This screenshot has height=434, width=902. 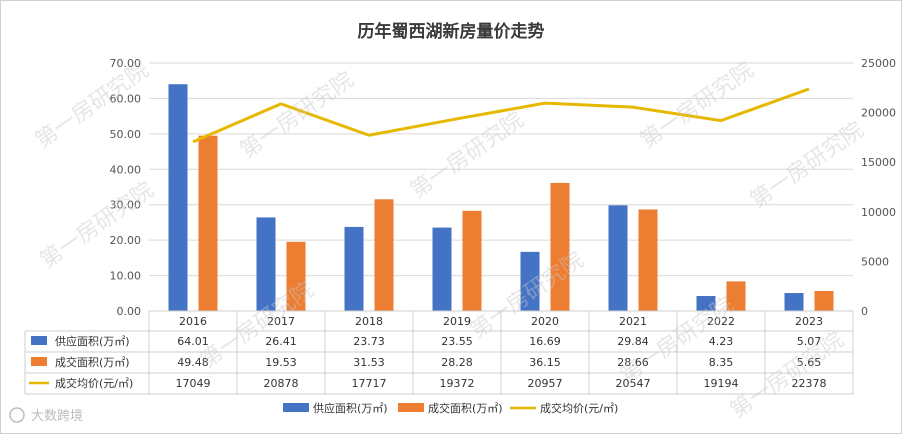 I want to click on row-label: 供应面积(万㎡), so click(x=92, y=341).